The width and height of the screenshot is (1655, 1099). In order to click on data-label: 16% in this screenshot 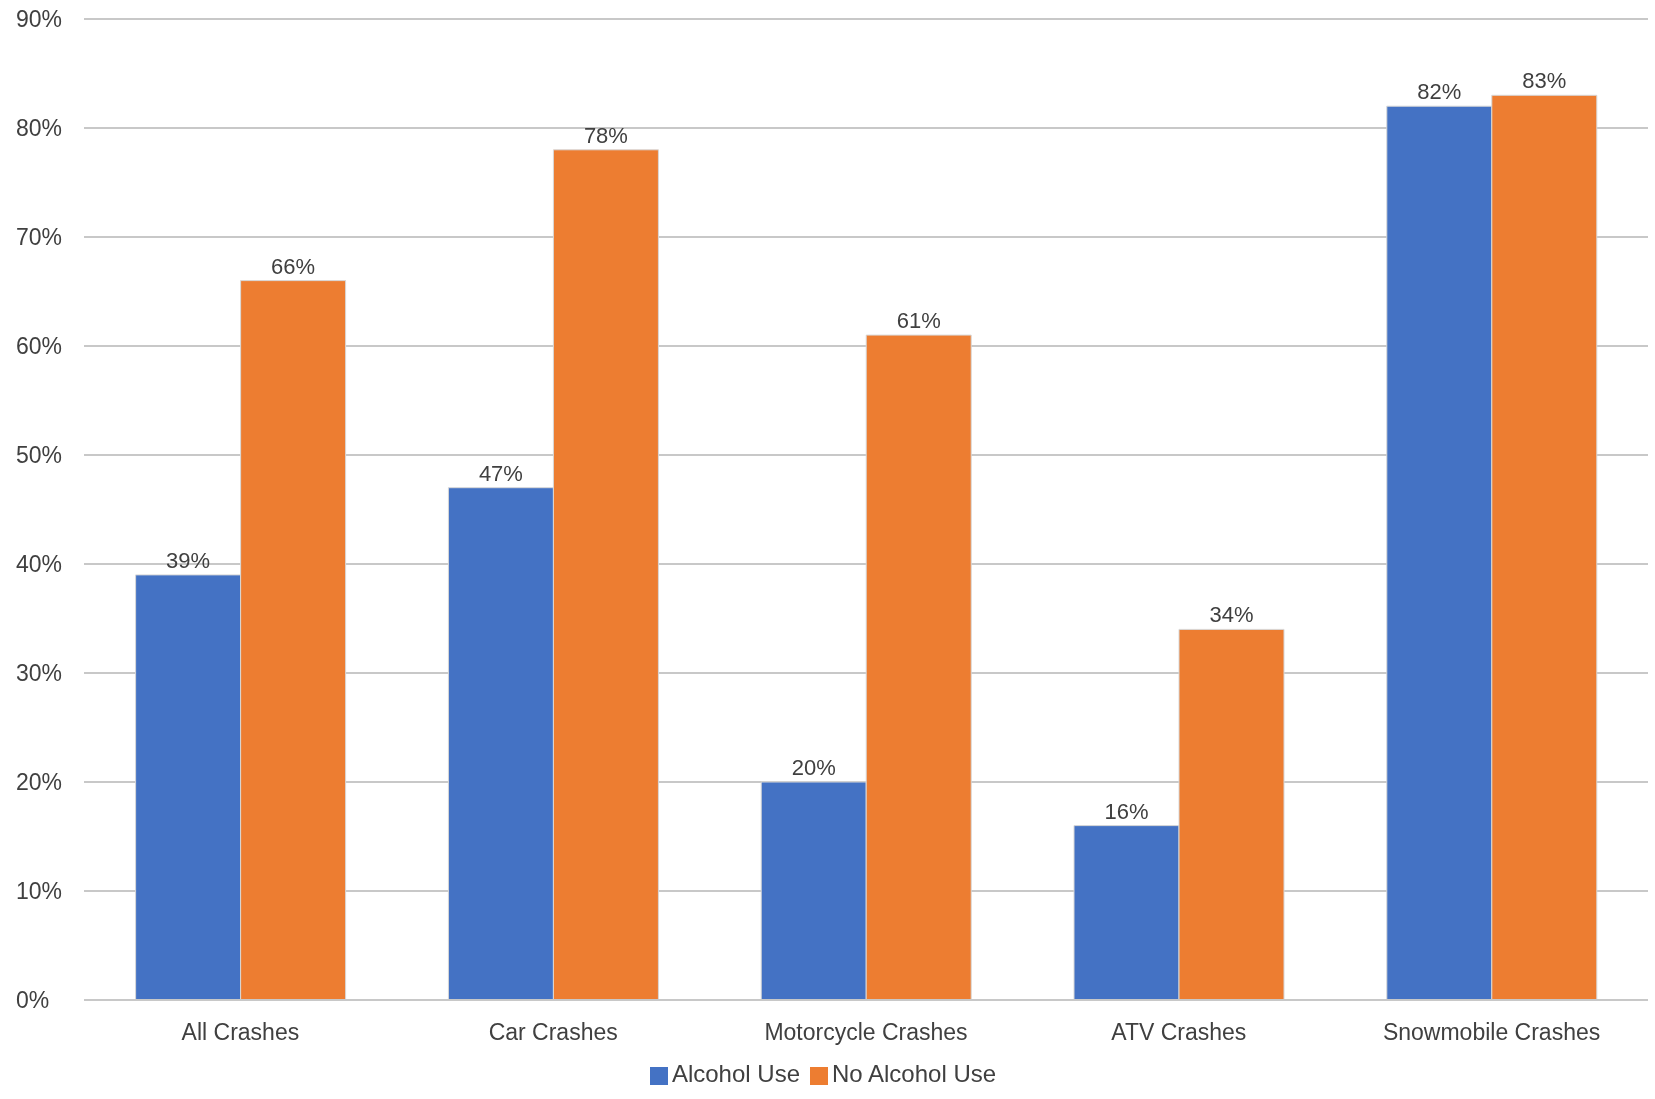, I will do `click(1126, 811)`.